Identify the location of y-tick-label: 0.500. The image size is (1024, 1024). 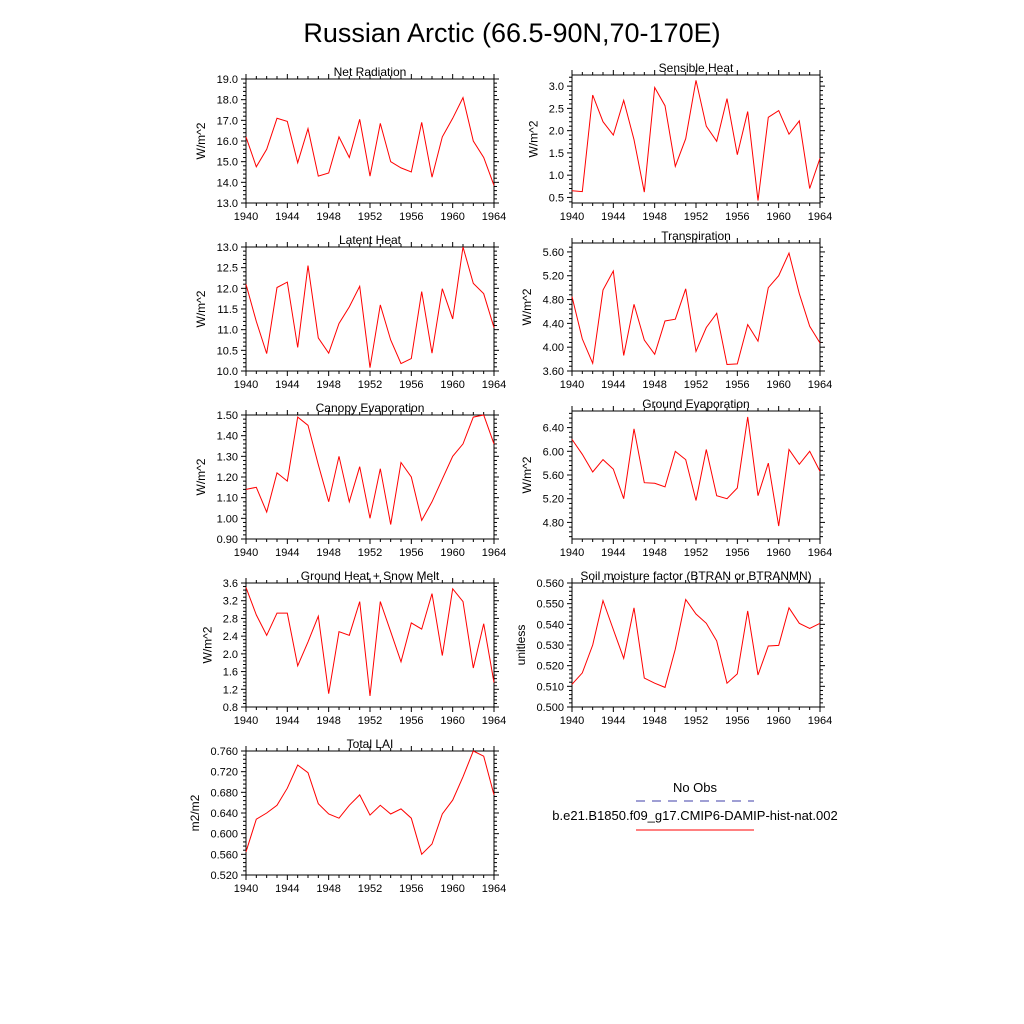
(550, 708).